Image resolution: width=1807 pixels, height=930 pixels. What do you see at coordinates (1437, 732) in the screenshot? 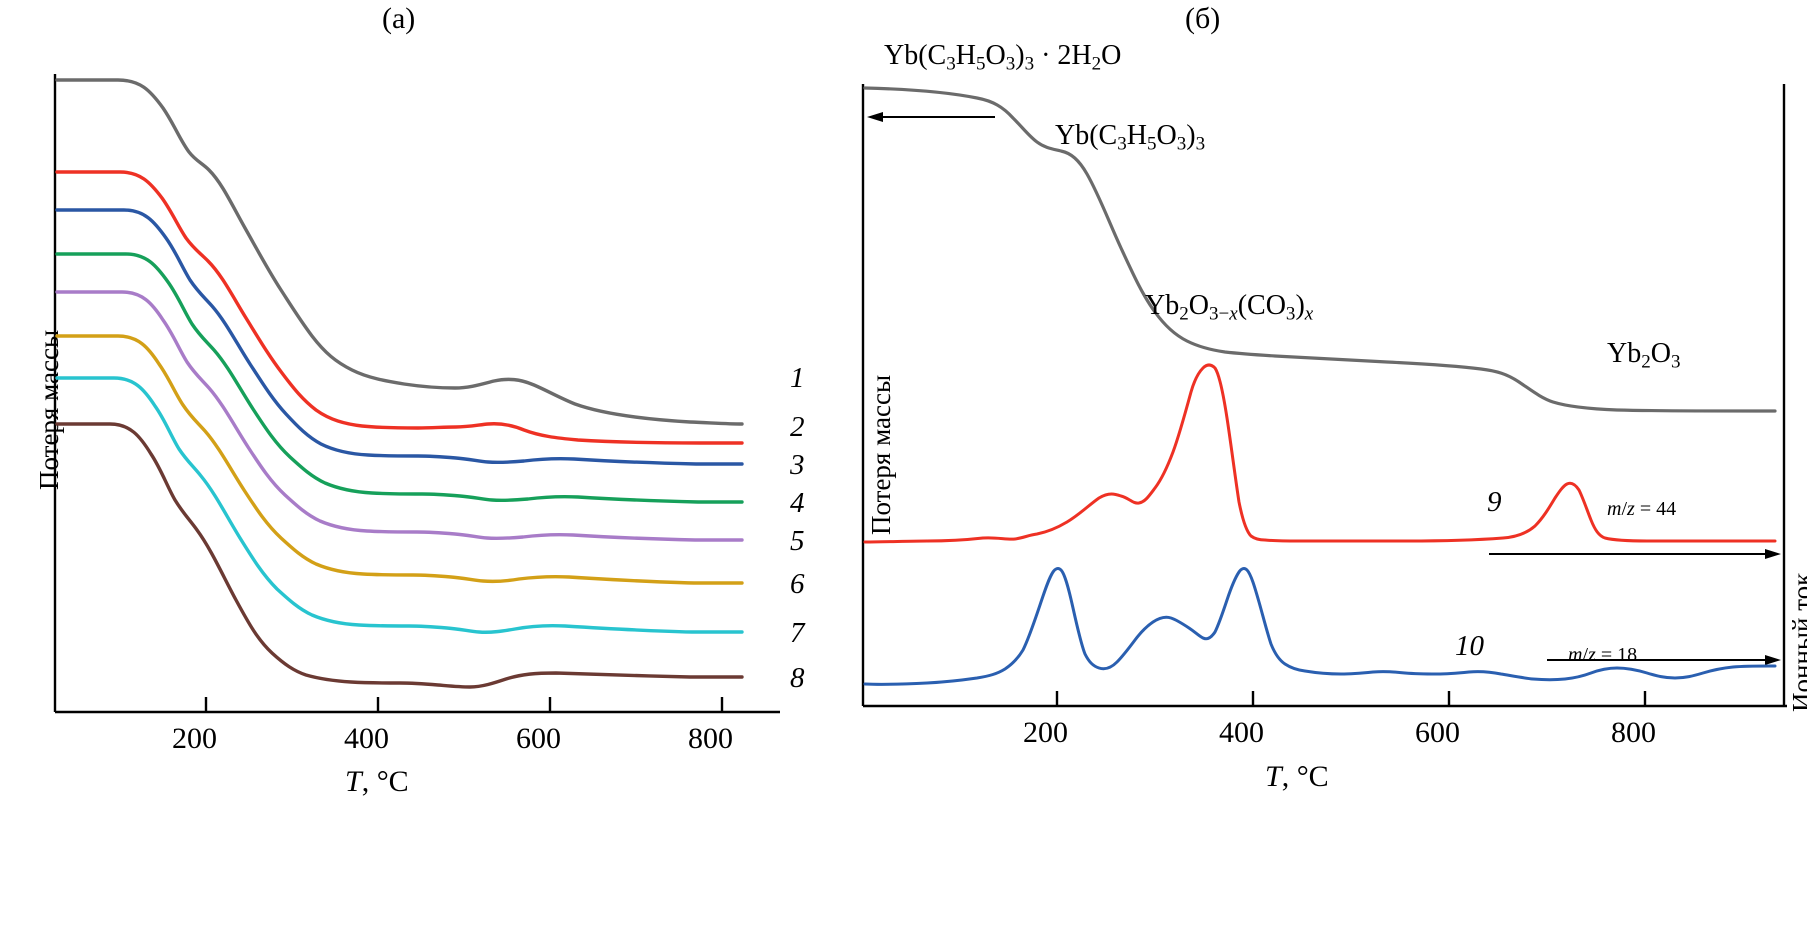
I see `panel-b-xtick-600: 600` at bounding box center [1437, 732].